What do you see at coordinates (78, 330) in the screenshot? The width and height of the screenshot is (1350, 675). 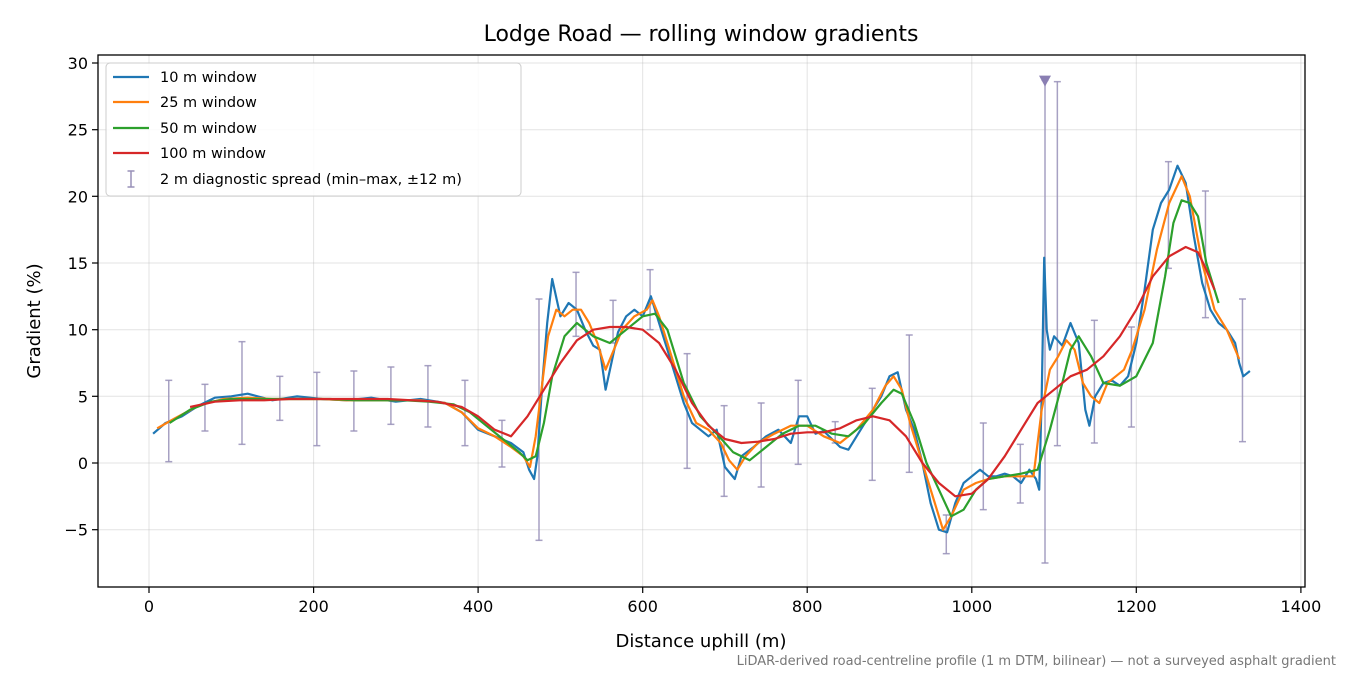 I see `y-tick-label: 10` at bounding box center [78, 330].